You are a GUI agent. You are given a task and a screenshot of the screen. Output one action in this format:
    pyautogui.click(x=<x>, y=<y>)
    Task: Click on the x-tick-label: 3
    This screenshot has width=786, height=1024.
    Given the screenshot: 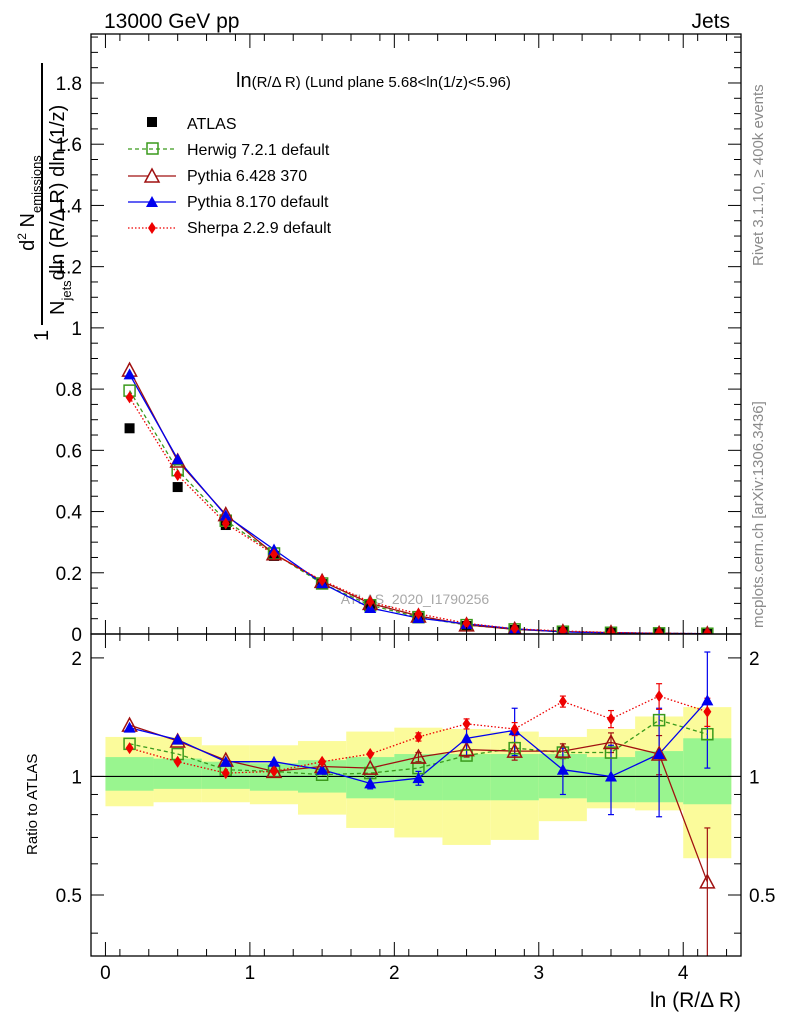 What is the action you would take?
    pyautogui.click(x=538, y=973)
    